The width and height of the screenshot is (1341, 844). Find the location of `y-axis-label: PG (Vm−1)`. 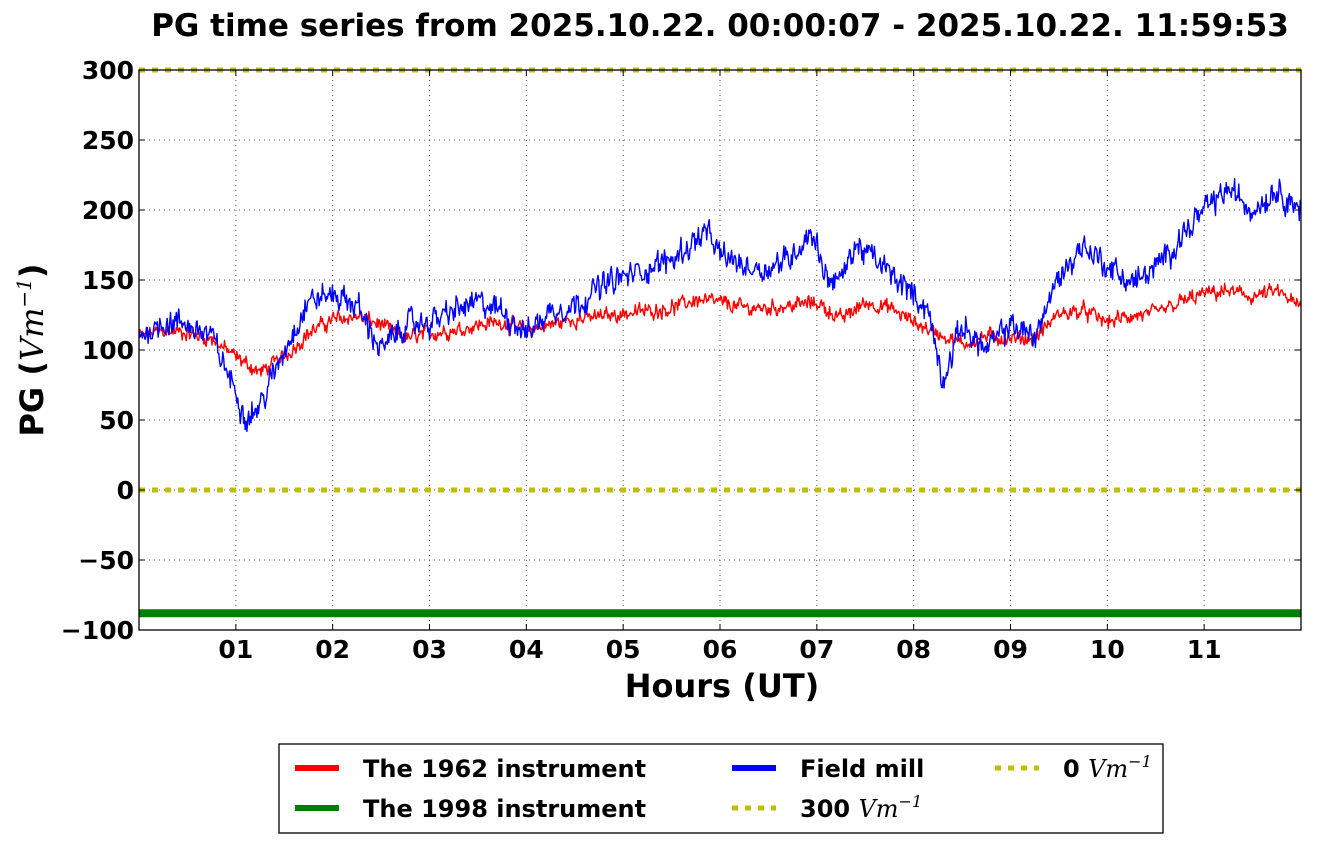

y-axis-label: PG (Vm−1) is located at coordinates (31, 349).